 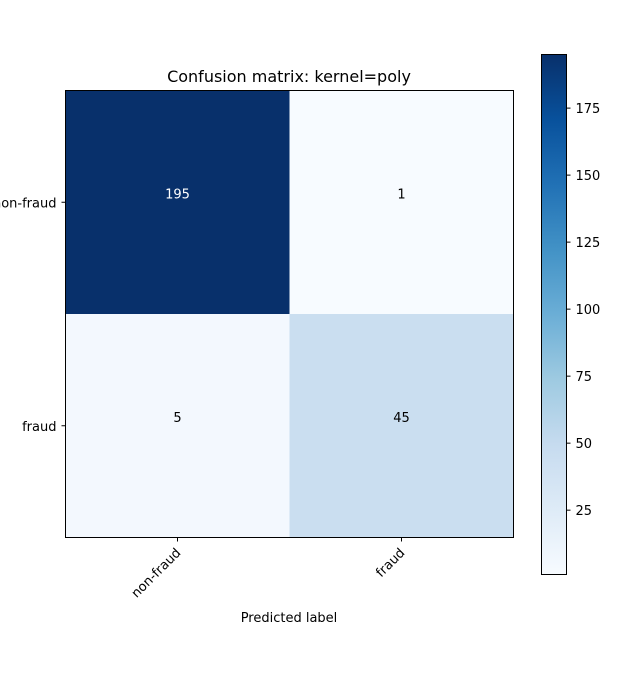 What do you see at coordinates (157, 574) in the screenshot?
I see `x-tick-label: non-fraud` at bounding box center [157, 574].